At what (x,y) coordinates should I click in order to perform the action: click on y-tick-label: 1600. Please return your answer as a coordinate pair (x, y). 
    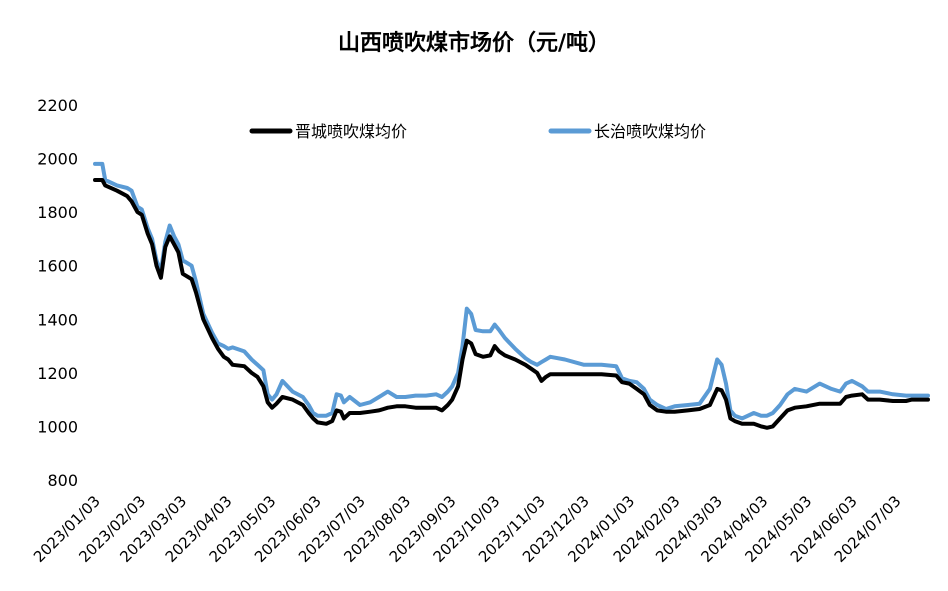
    Looking at the image, I should click on (57, 266).